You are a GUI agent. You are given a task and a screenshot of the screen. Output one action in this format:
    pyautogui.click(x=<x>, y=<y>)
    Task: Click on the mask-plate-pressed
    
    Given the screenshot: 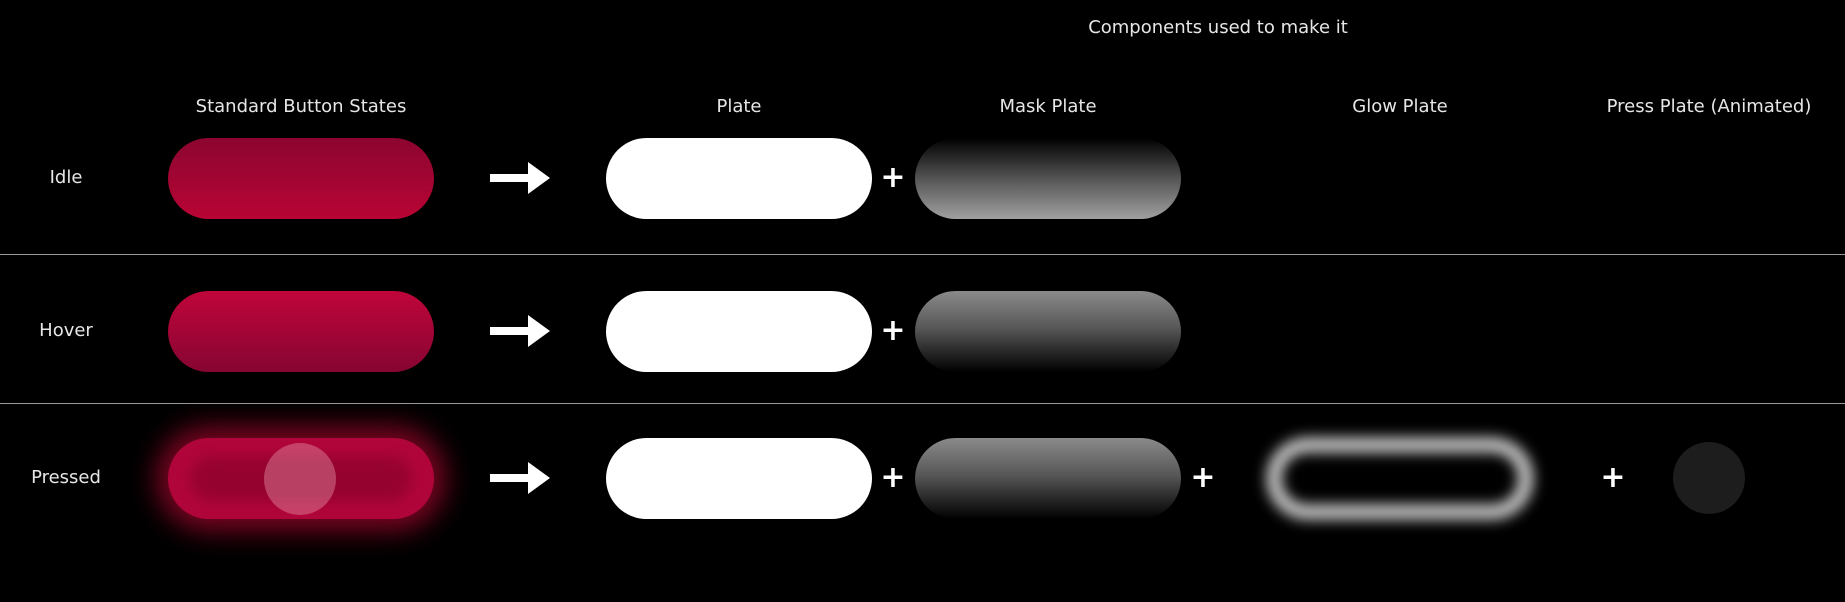 What is the action you would take?
    pyautogui.click(x=1048, y=478)
    